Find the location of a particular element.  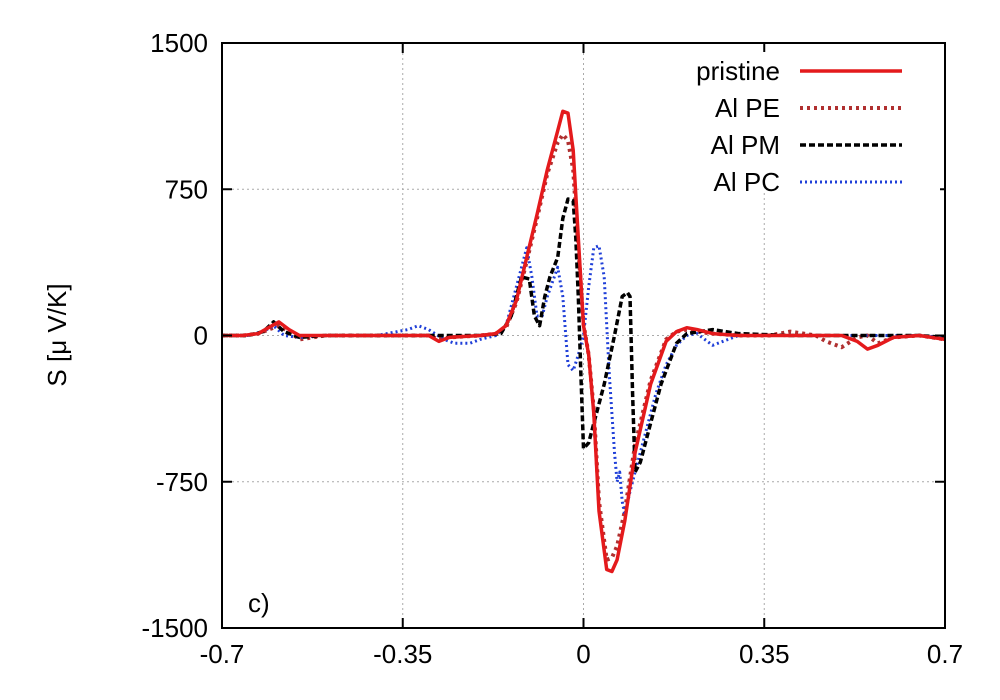

legend-label: Al PM is located at coordinates (745, 145).